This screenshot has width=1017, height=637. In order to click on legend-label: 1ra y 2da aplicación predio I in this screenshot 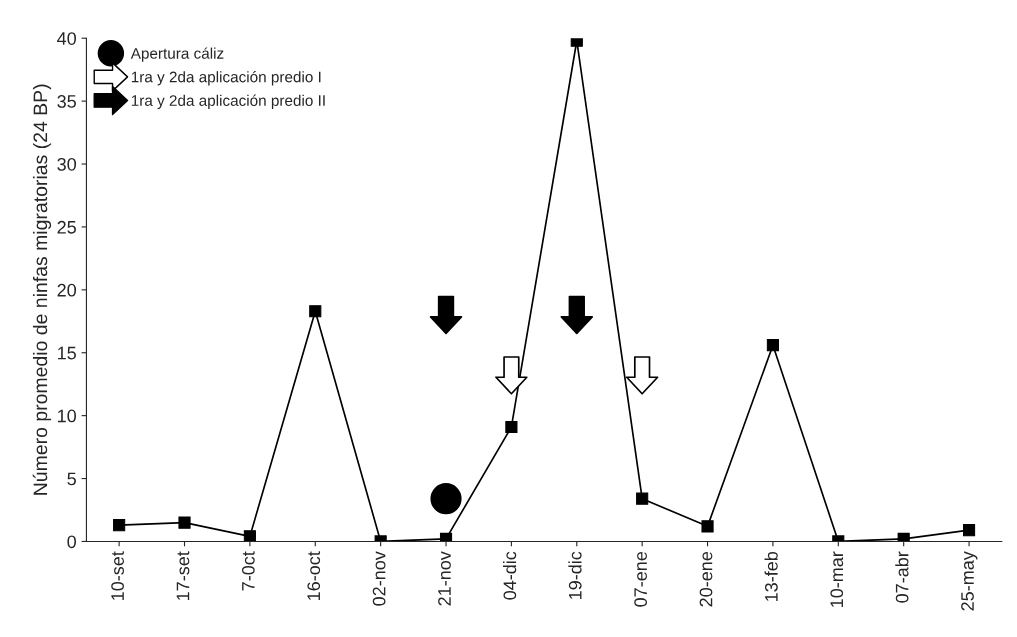, I will do `click(226, 78)`.